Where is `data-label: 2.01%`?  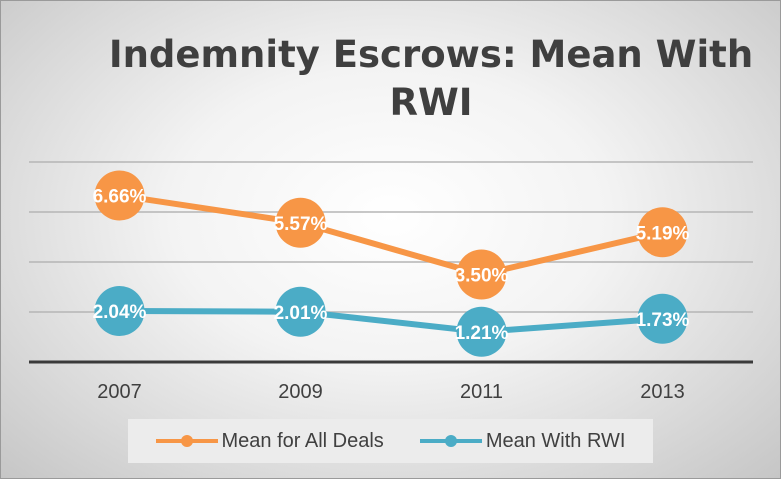 data-label: 2.01% is located at coordinates (301, 313).